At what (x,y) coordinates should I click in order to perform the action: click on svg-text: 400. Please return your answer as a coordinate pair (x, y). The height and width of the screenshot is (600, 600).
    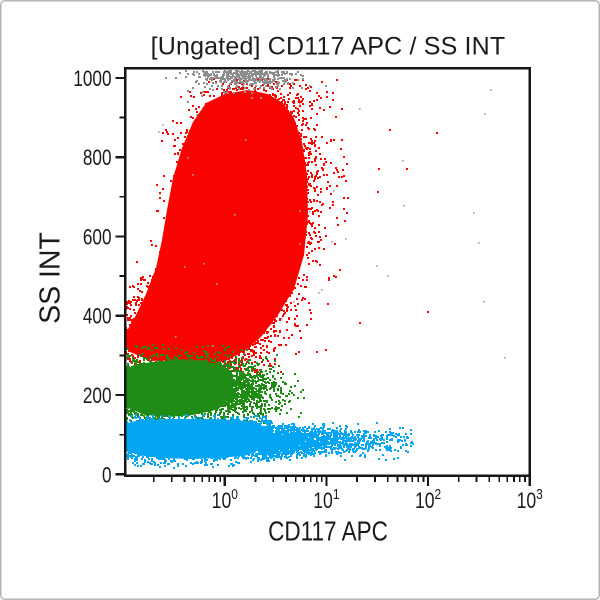
    Looking at the image, I should click on (97, 317).